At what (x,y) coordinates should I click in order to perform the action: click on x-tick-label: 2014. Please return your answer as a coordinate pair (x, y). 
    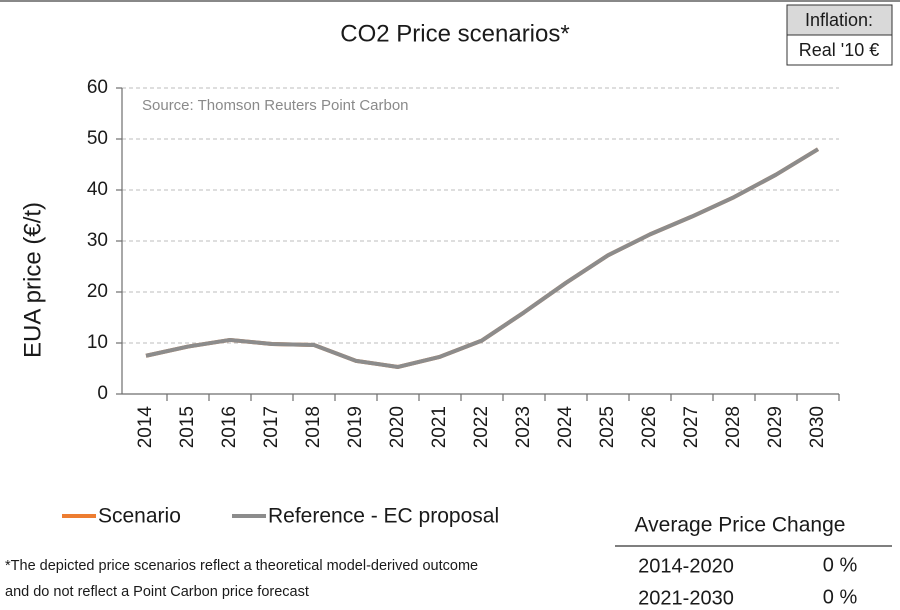
    Looking at the image, I should click on (145, 427).